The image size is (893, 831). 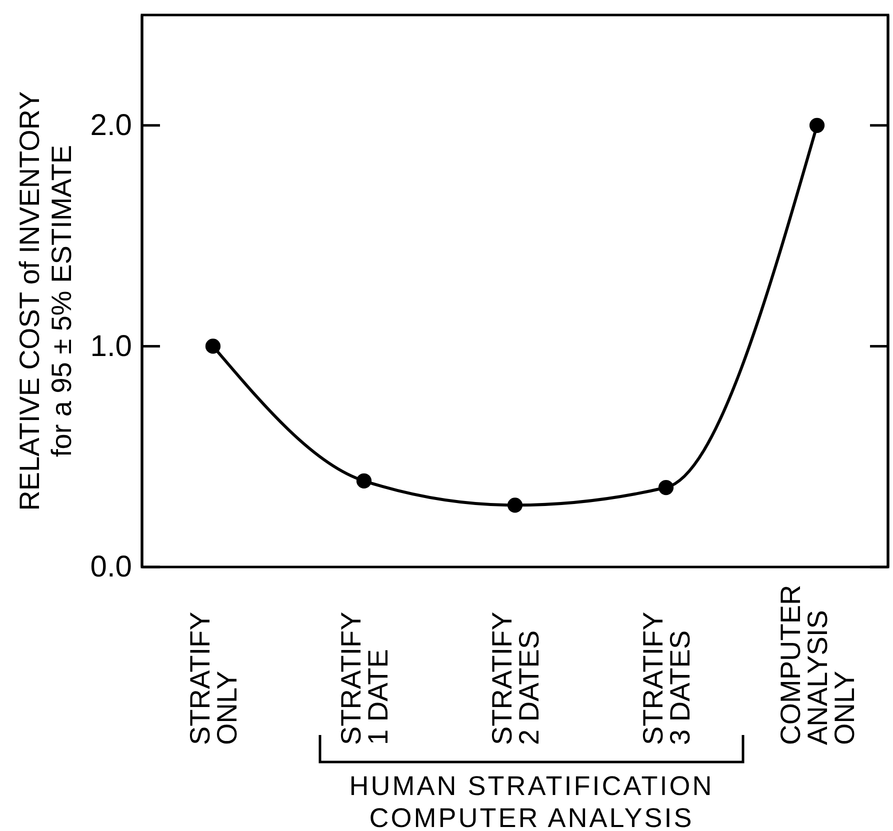 What do you see at coordinates (531, 801) in the screenshot?
I see `text: HUMAN STRATIFICATION COMPUTER ANALYSIS` at bounding box center [531, 801].